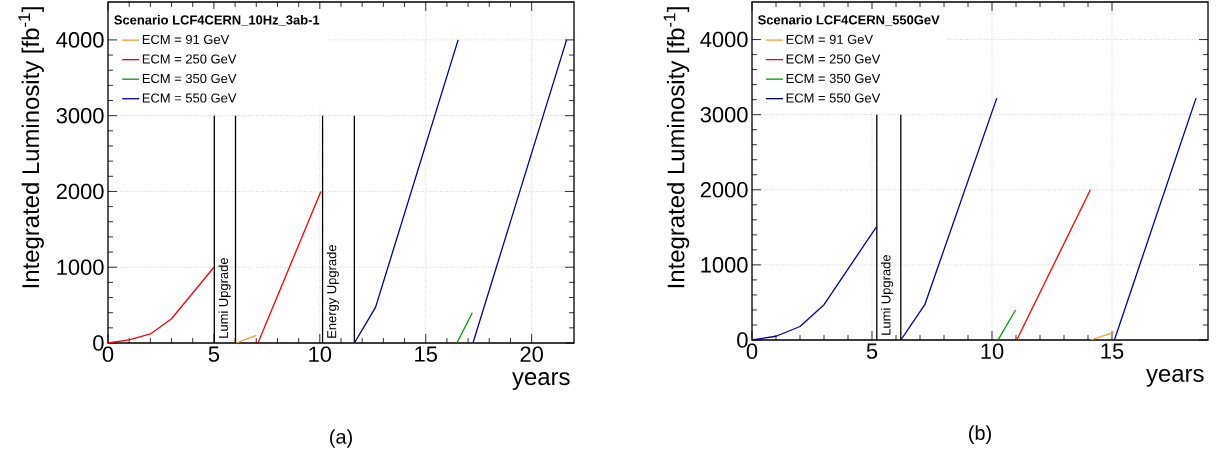 The width and height of the screenshot is (1228, 459). I want to click on legend-title: Scenario LCF4CERN_10Hz_3ab-1, so click(217, 20).